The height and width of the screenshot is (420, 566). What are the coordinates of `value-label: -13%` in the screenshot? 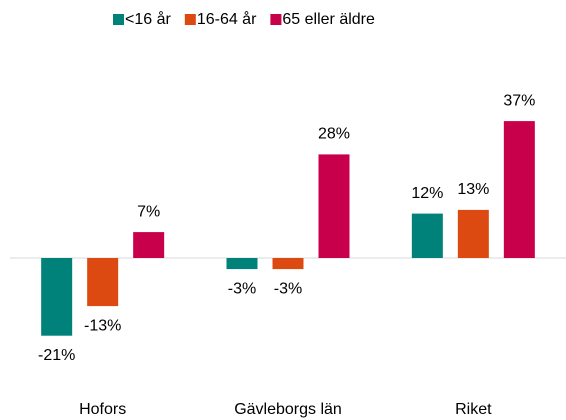 It's located at (102, 325).